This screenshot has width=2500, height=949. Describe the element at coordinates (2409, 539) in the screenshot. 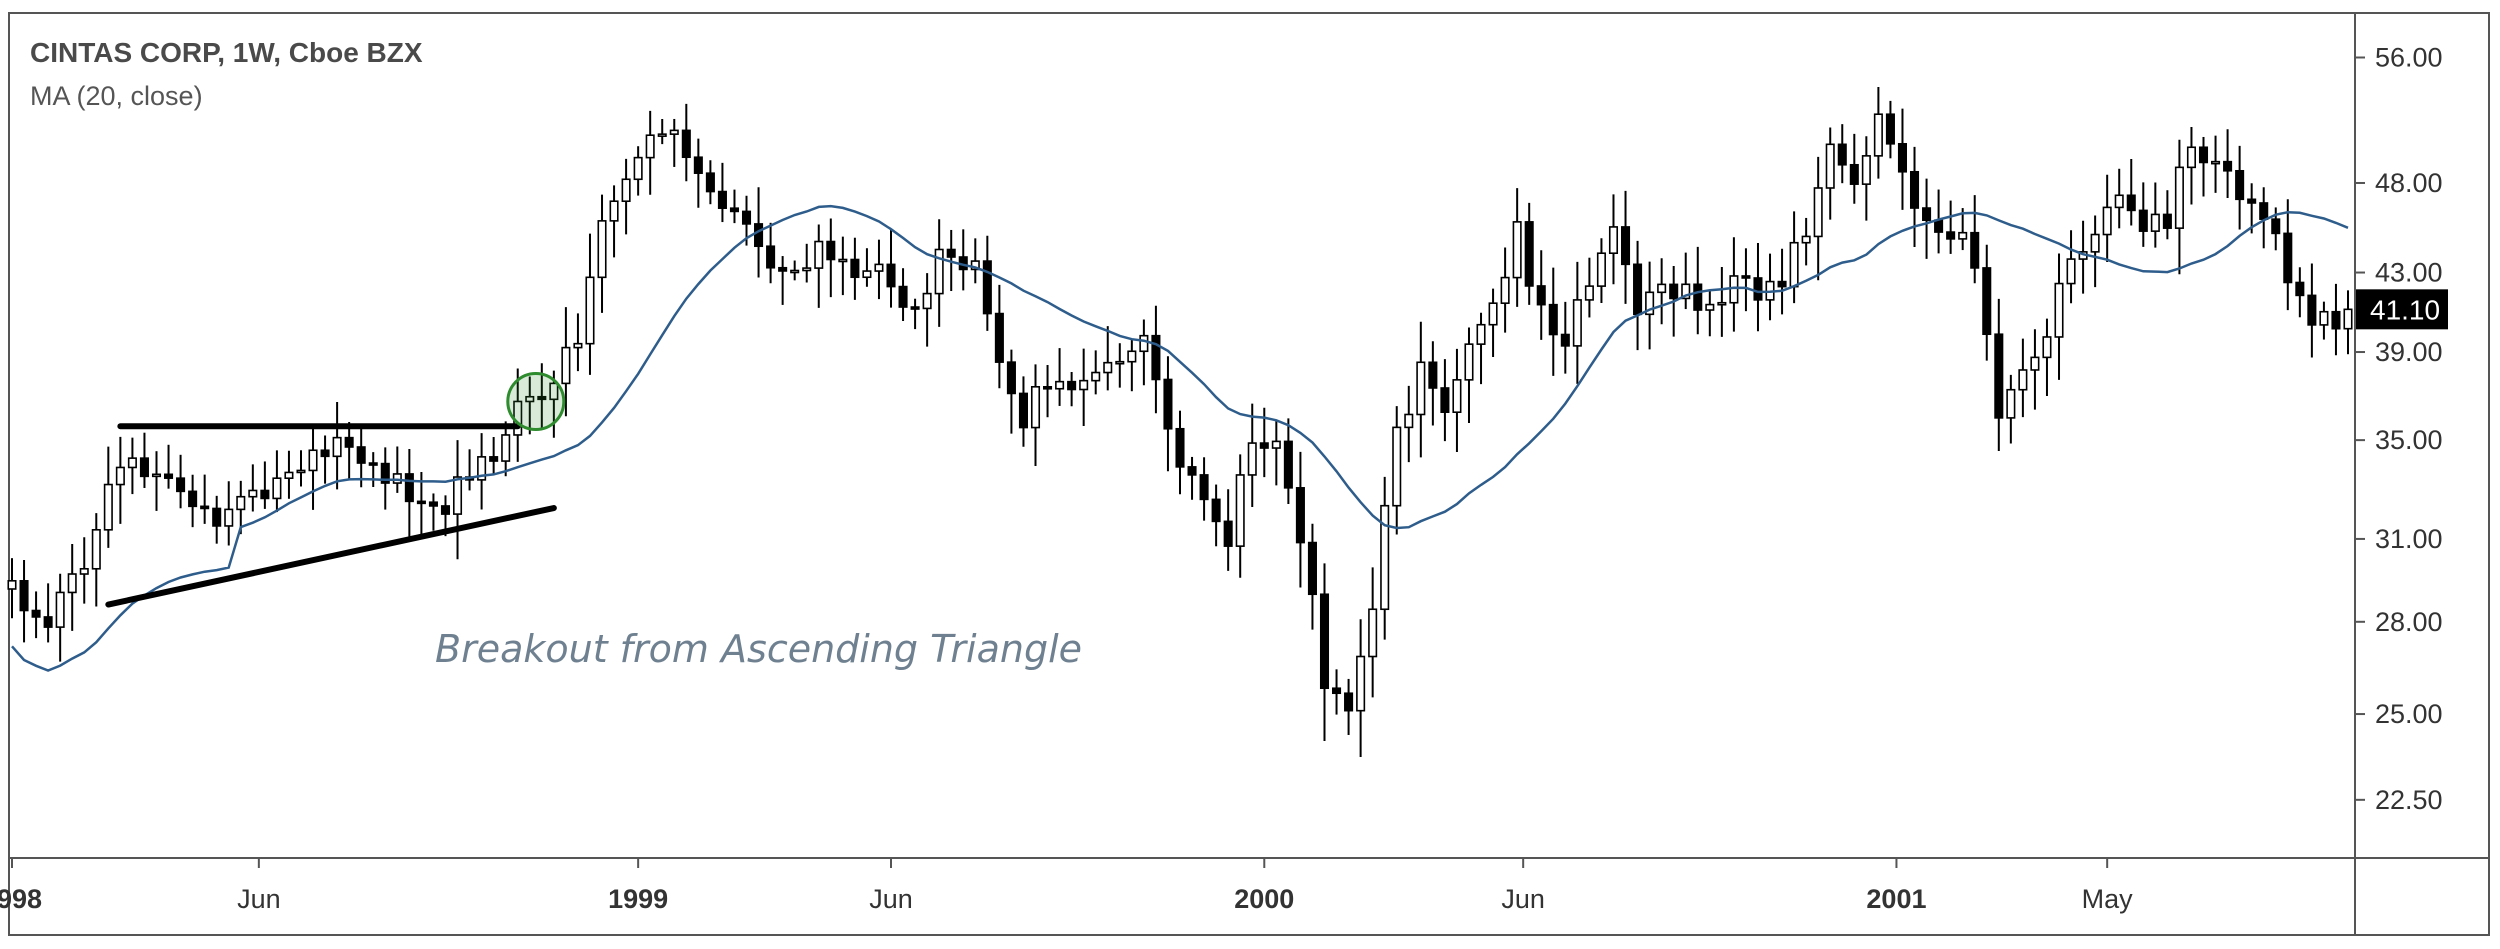

I see `price-tick-label: 31.00` at that location.